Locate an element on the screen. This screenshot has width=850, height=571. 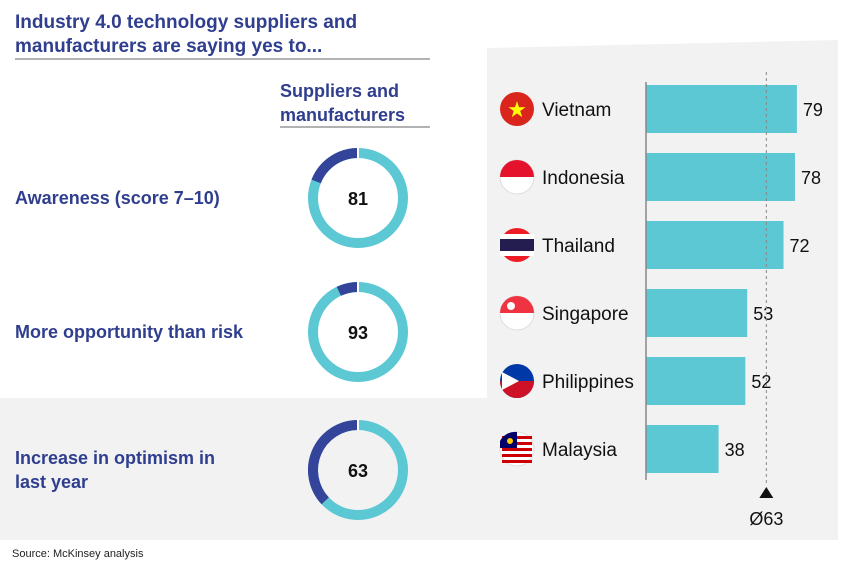
donut-1: Awareness (score 7–10) 81 is located at coordinates (211, 197).